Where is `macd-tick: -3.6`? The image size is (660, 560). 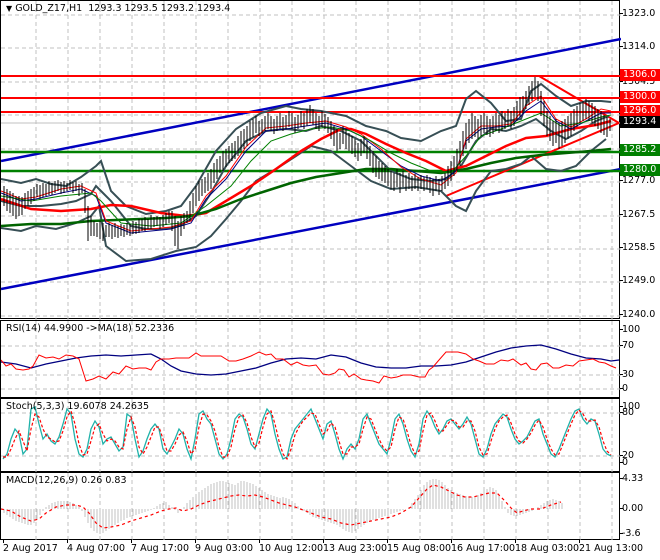
macd-tick: -3.6 is located at coordinates (630, 533).